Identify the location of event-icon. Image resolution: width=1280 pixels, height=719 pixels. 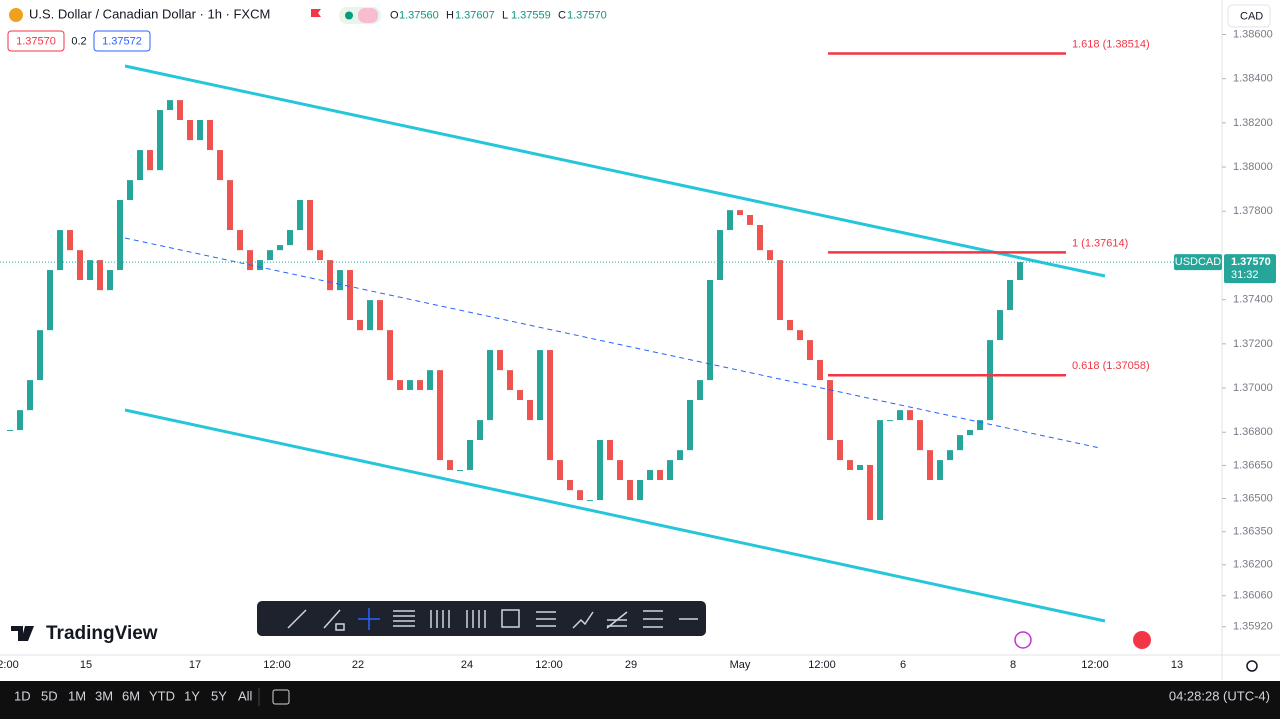
(1142, 640).